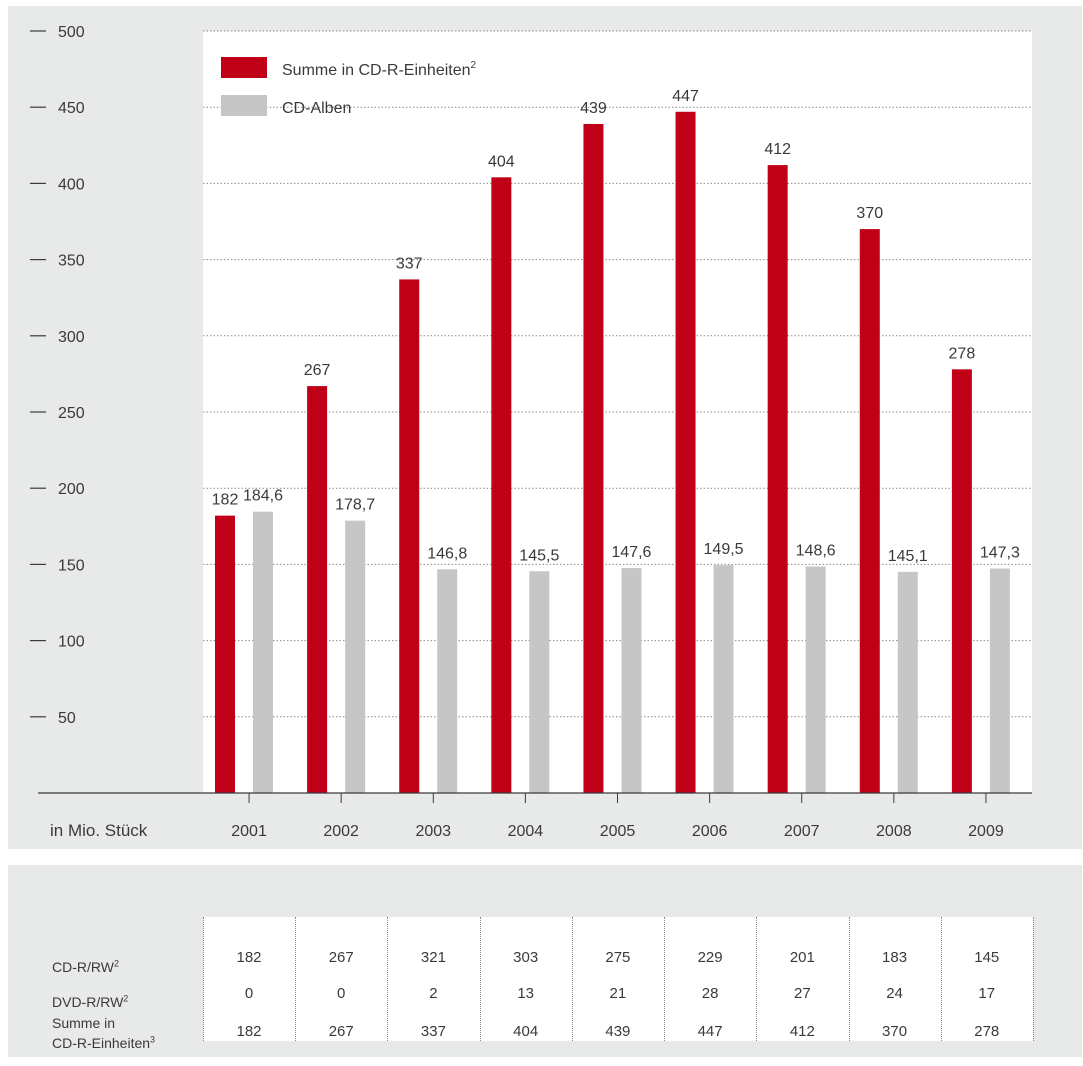 The height and width of the screenshot is (1066, 1083). I want to click on y-tick-label: 400, so click(71, 184).